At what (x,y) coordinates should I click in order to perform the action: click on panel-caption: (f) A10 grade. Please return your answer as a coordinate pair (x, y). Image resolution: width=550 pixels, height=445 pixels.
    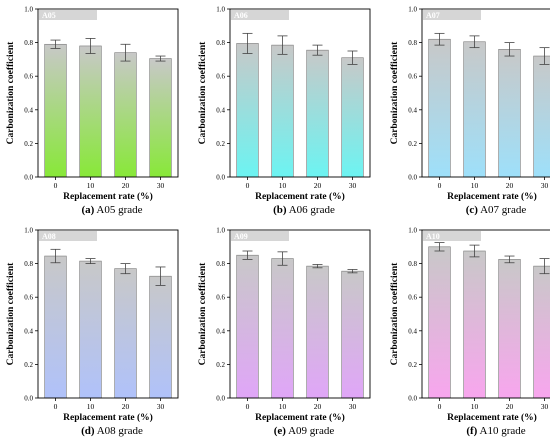
    Looking at the image, I should click on (495, 431).